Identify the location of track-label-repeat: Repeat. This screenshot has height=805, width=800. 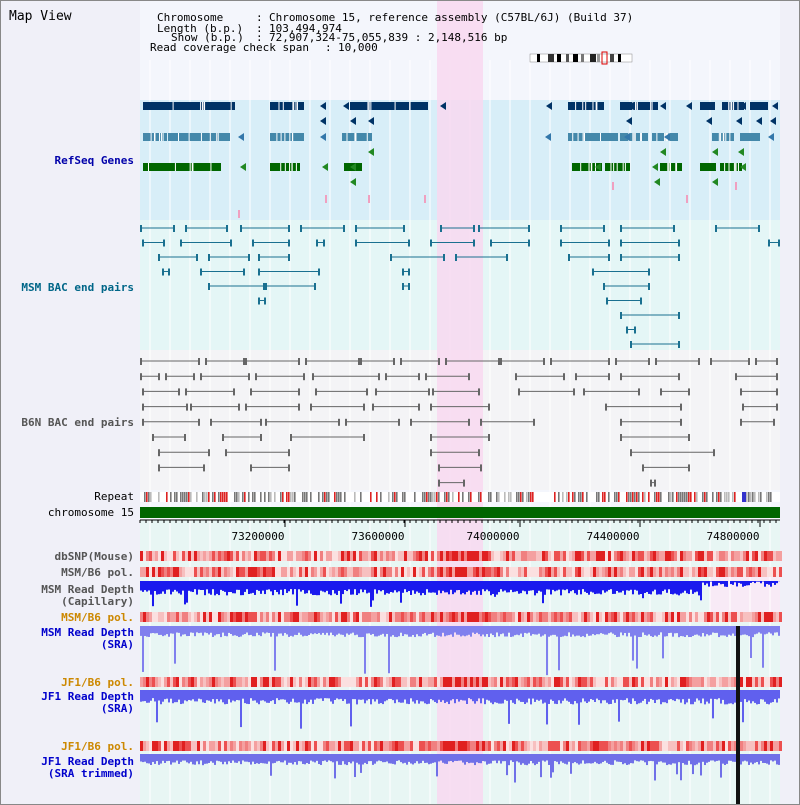
(114, 496).